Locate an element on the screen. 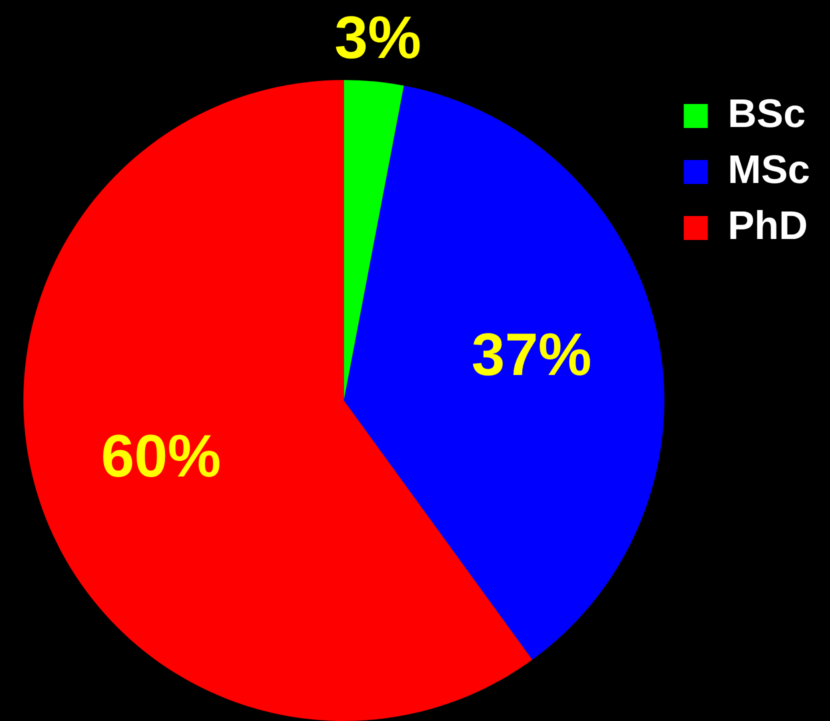 This screenshot has height=721, width=830. data-label: 60% is located at coordinates (161, 456).